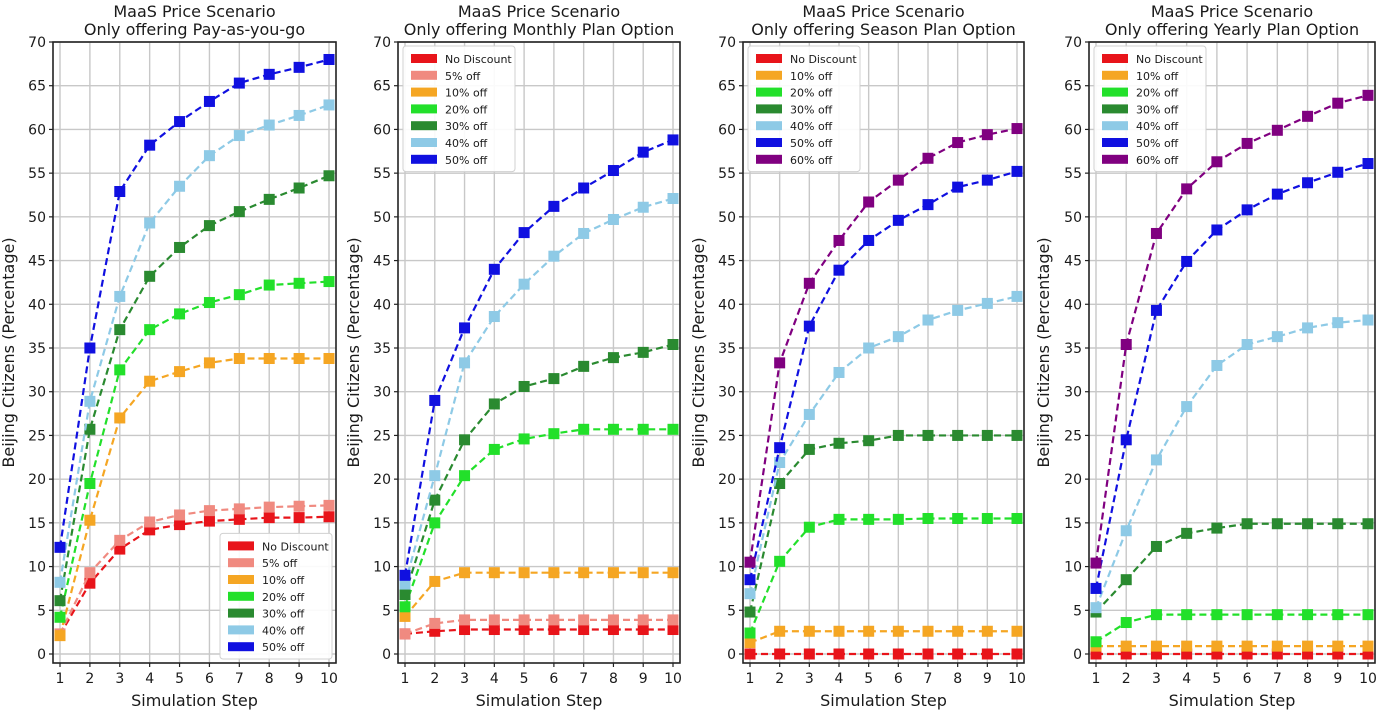 This screenshot has height=719, width=1384. I want to click on y-axis-label: Beijing Citizens (Percentage), so click(9, 352).